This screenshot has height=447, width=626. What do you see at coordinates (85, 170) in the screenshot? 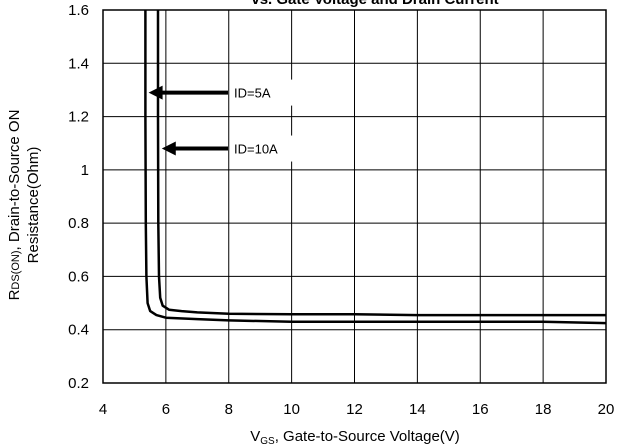
I see `y-tick-label: 1` at bounding box center [85, 170].